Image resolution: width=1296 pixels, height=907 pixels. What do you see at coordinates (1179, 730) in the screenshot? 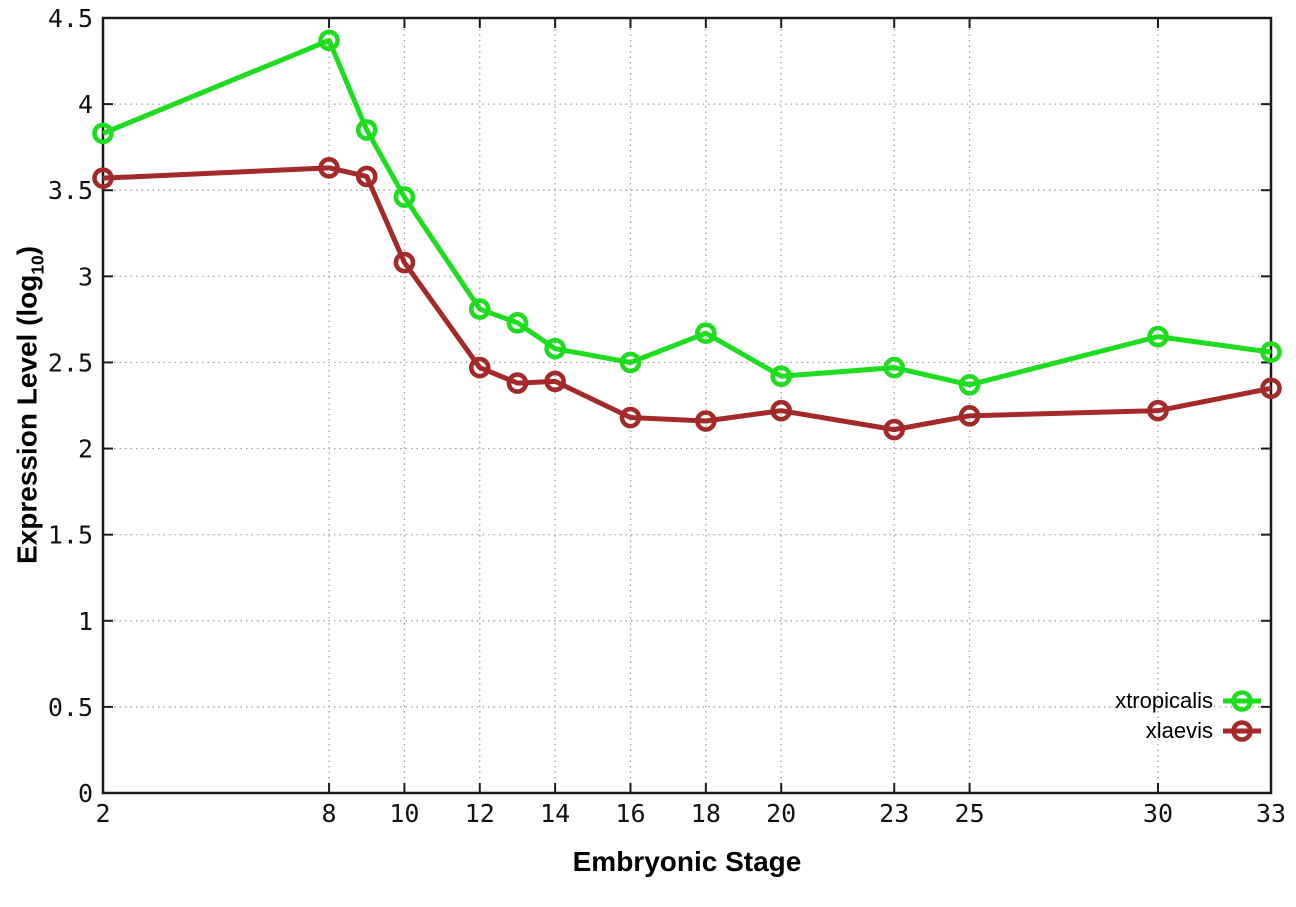
I see `legend-label-xlaevis: xlaevis` at bounding box center [1179, 730].